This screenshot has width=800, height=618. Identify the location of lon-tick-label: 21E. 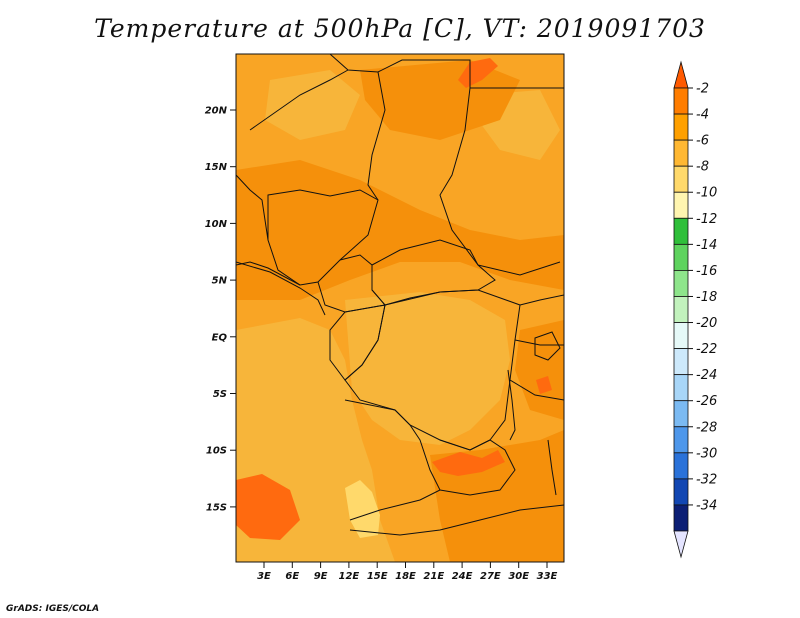
(433, 576).